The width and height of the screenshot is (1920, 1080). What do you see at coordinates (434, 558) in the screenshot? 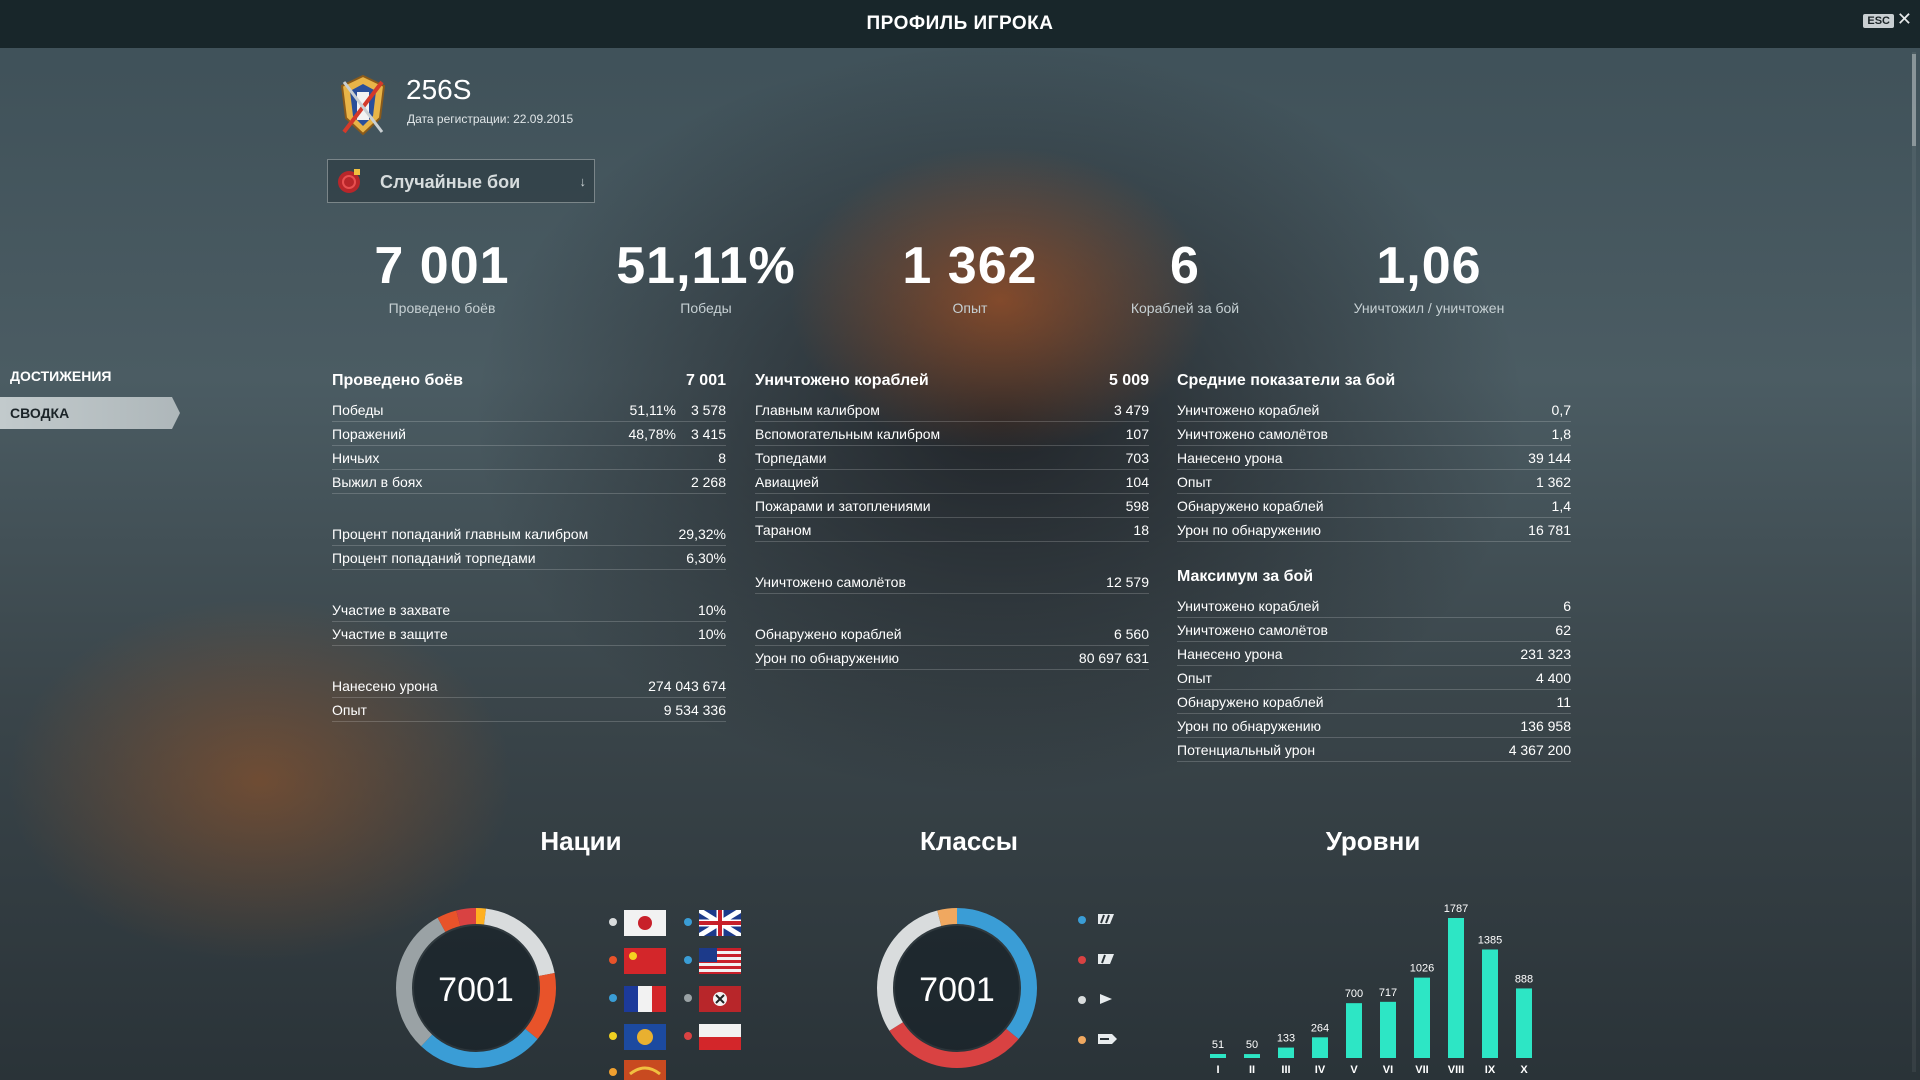
I see `stat-label: Процент попаданий торпедами` at bounding box center [434, 558].